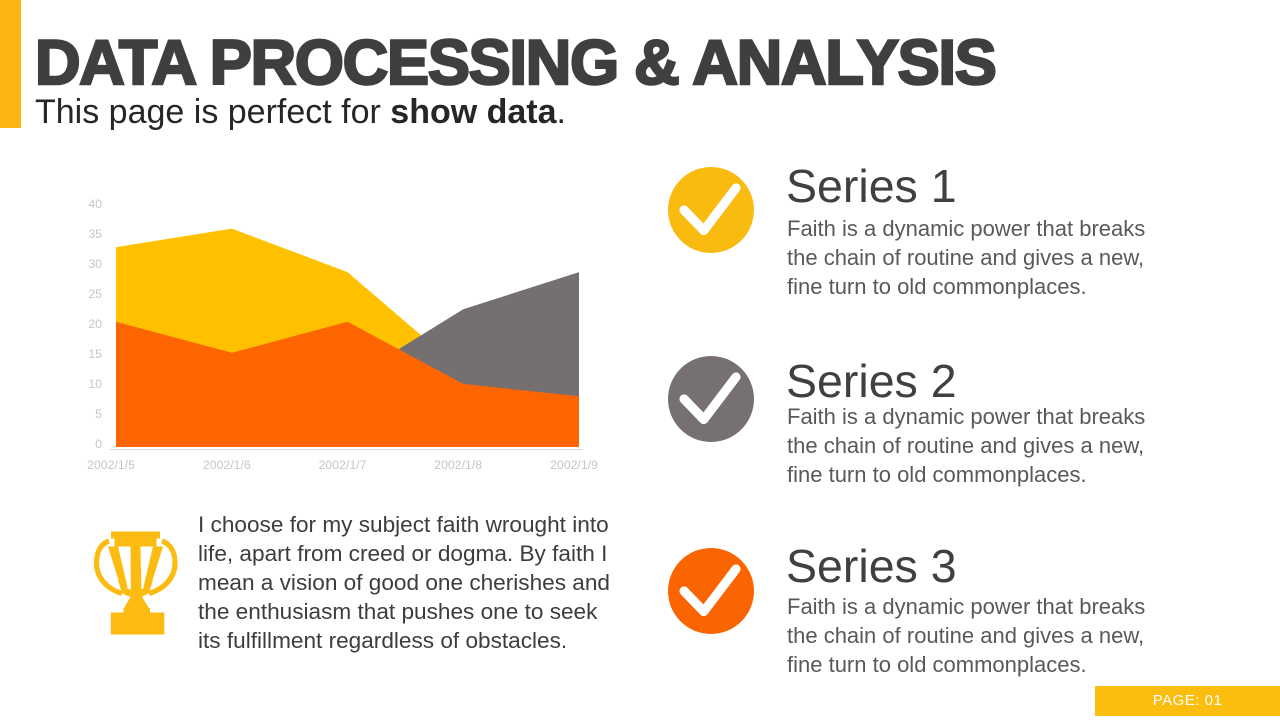 The image size is (1280, 720). I want to click on svg-text: 2002/1/6, so click(227, 465).